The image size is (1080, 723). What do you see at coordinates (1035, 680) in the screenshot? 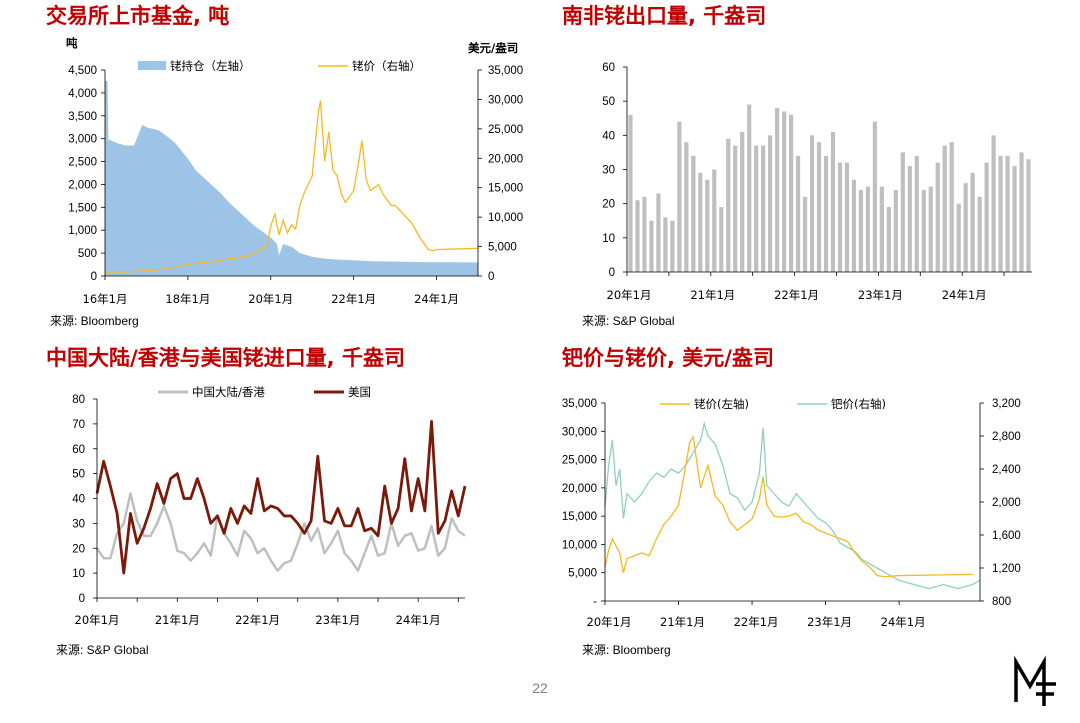
I see `mf-logo-icon` at bounding box center [1035, 680].